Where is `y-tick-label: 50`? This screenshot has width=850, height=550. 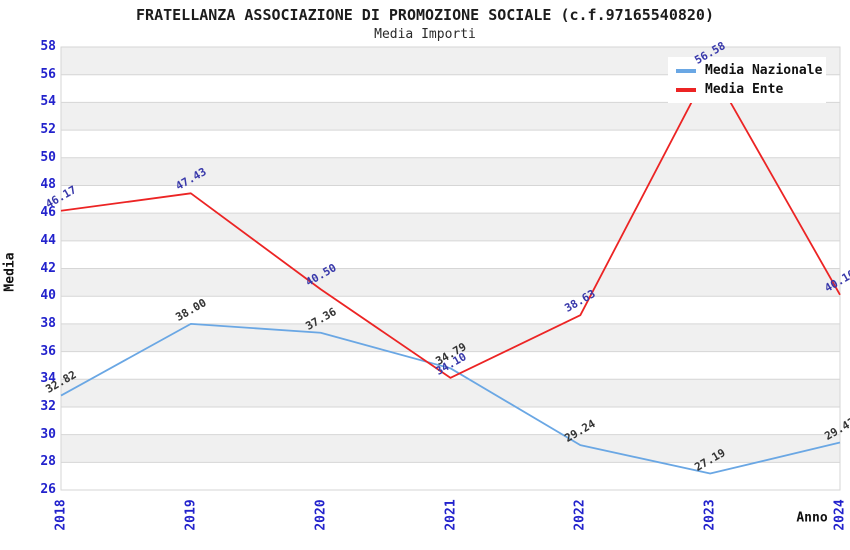 y-tick-label: 50 is located at coordinates (48, 157).